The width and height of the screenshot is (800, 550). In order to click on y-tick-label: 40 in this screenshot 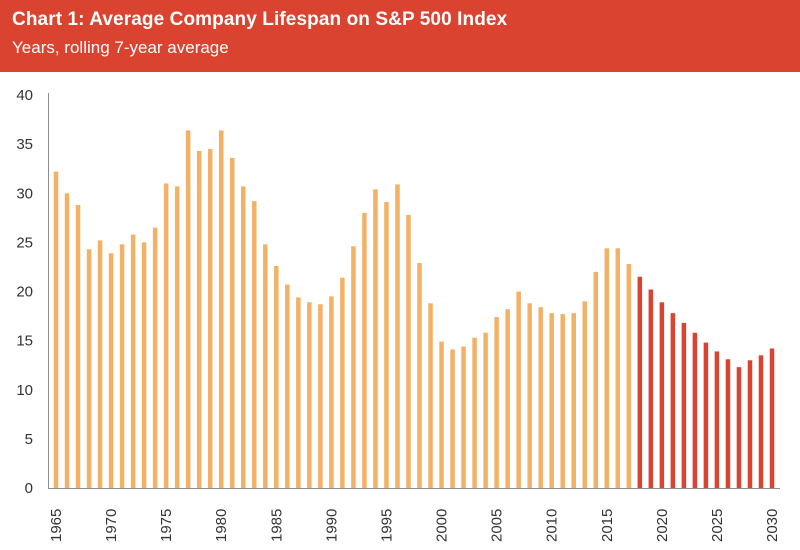, I will do `click(24, 95)`.